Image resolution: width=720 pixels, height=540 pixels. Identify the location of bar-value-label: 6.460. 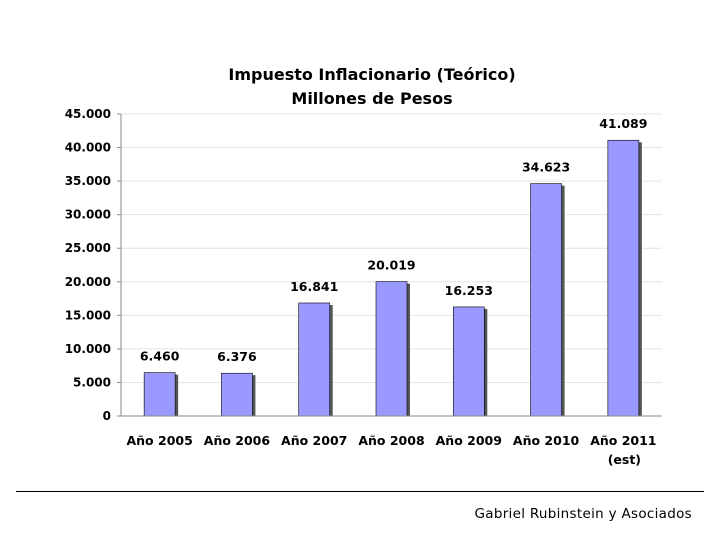
(160, 356).